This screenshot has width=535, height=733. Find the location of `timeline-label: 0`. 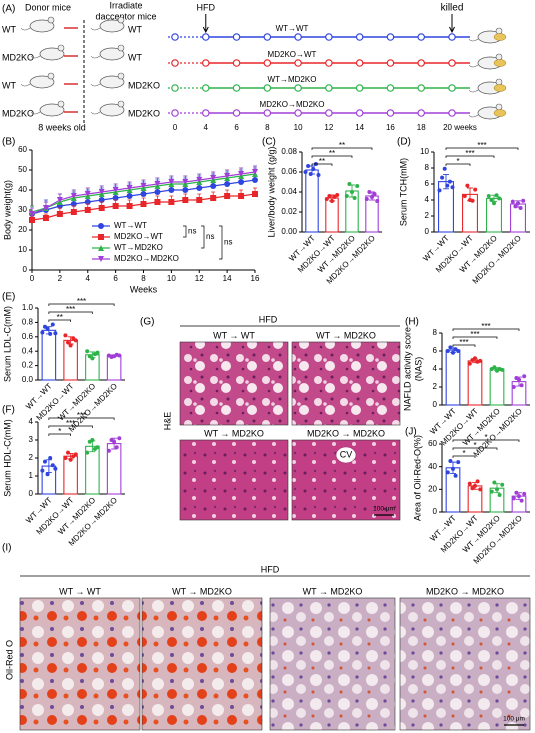

timeline-label: 0 is located at coordinates (175, 127).